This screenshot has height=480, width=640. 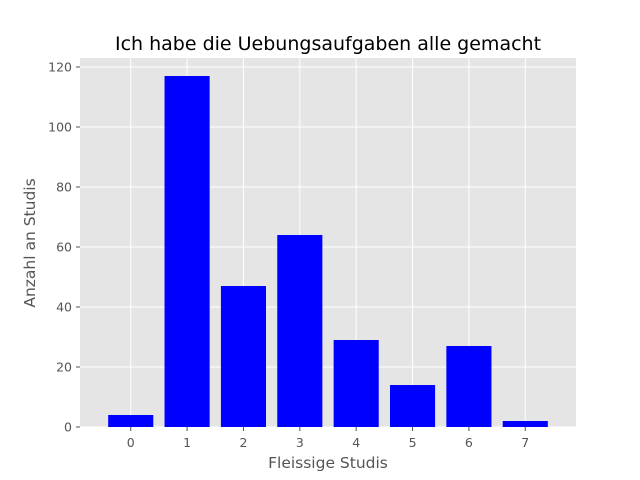 What do you see at coordinates (68, 427) in the screenshot?
I see `y-tick-label: 0` at bounding box center [68, 427].